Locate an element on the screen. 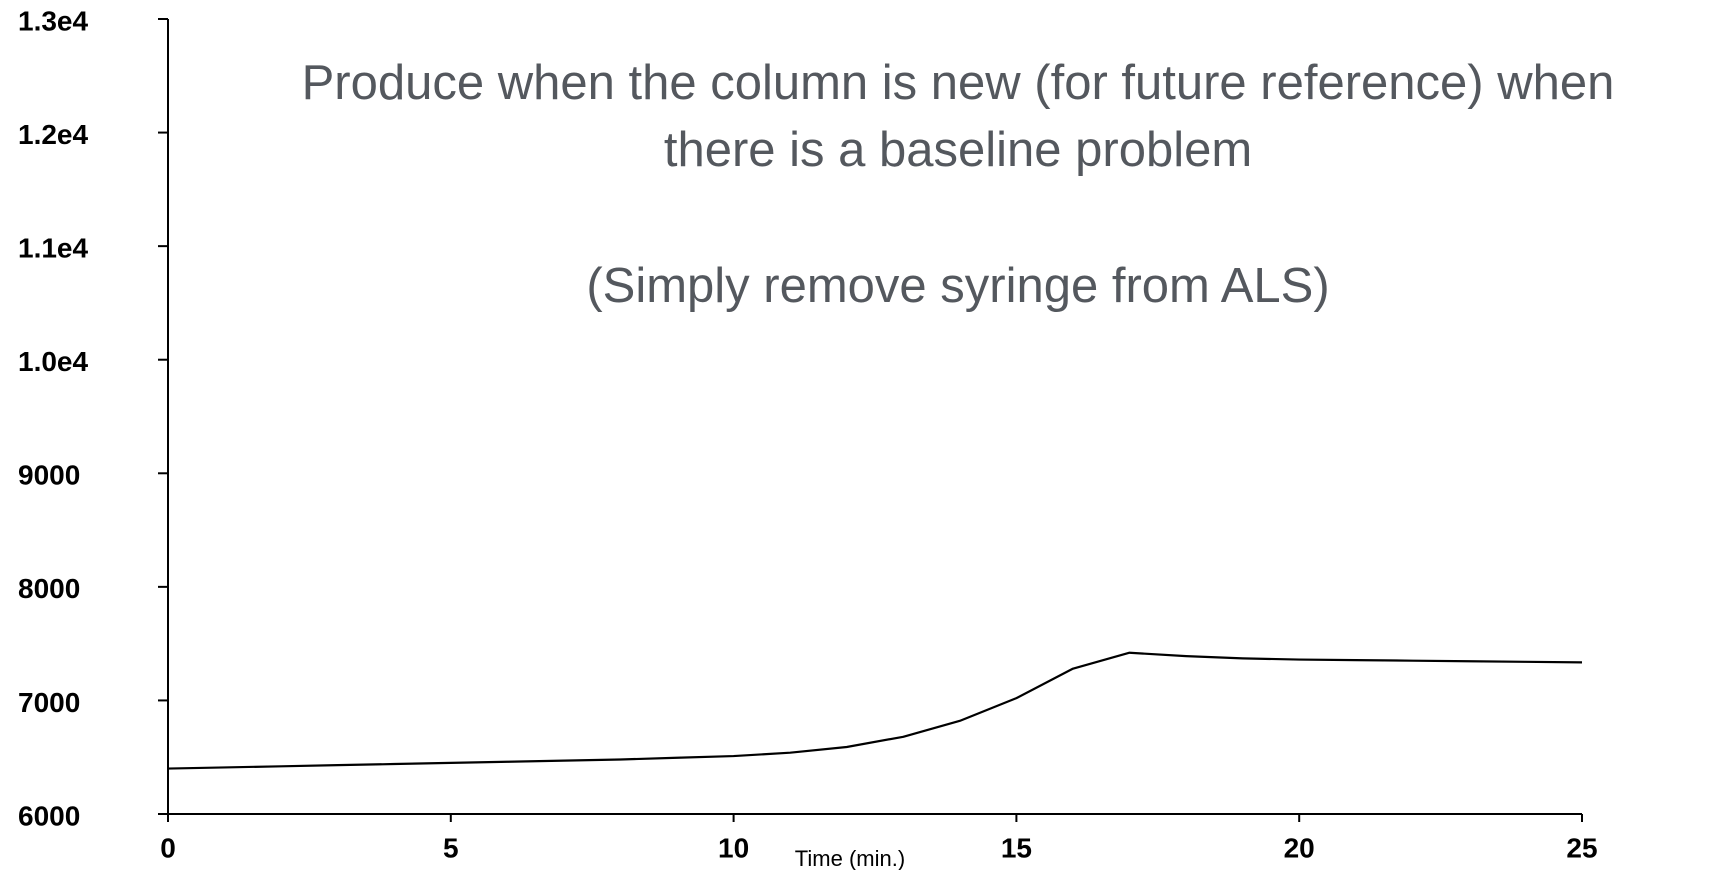  annotation: there is a baseline problem is located at coordinates (958, 150).